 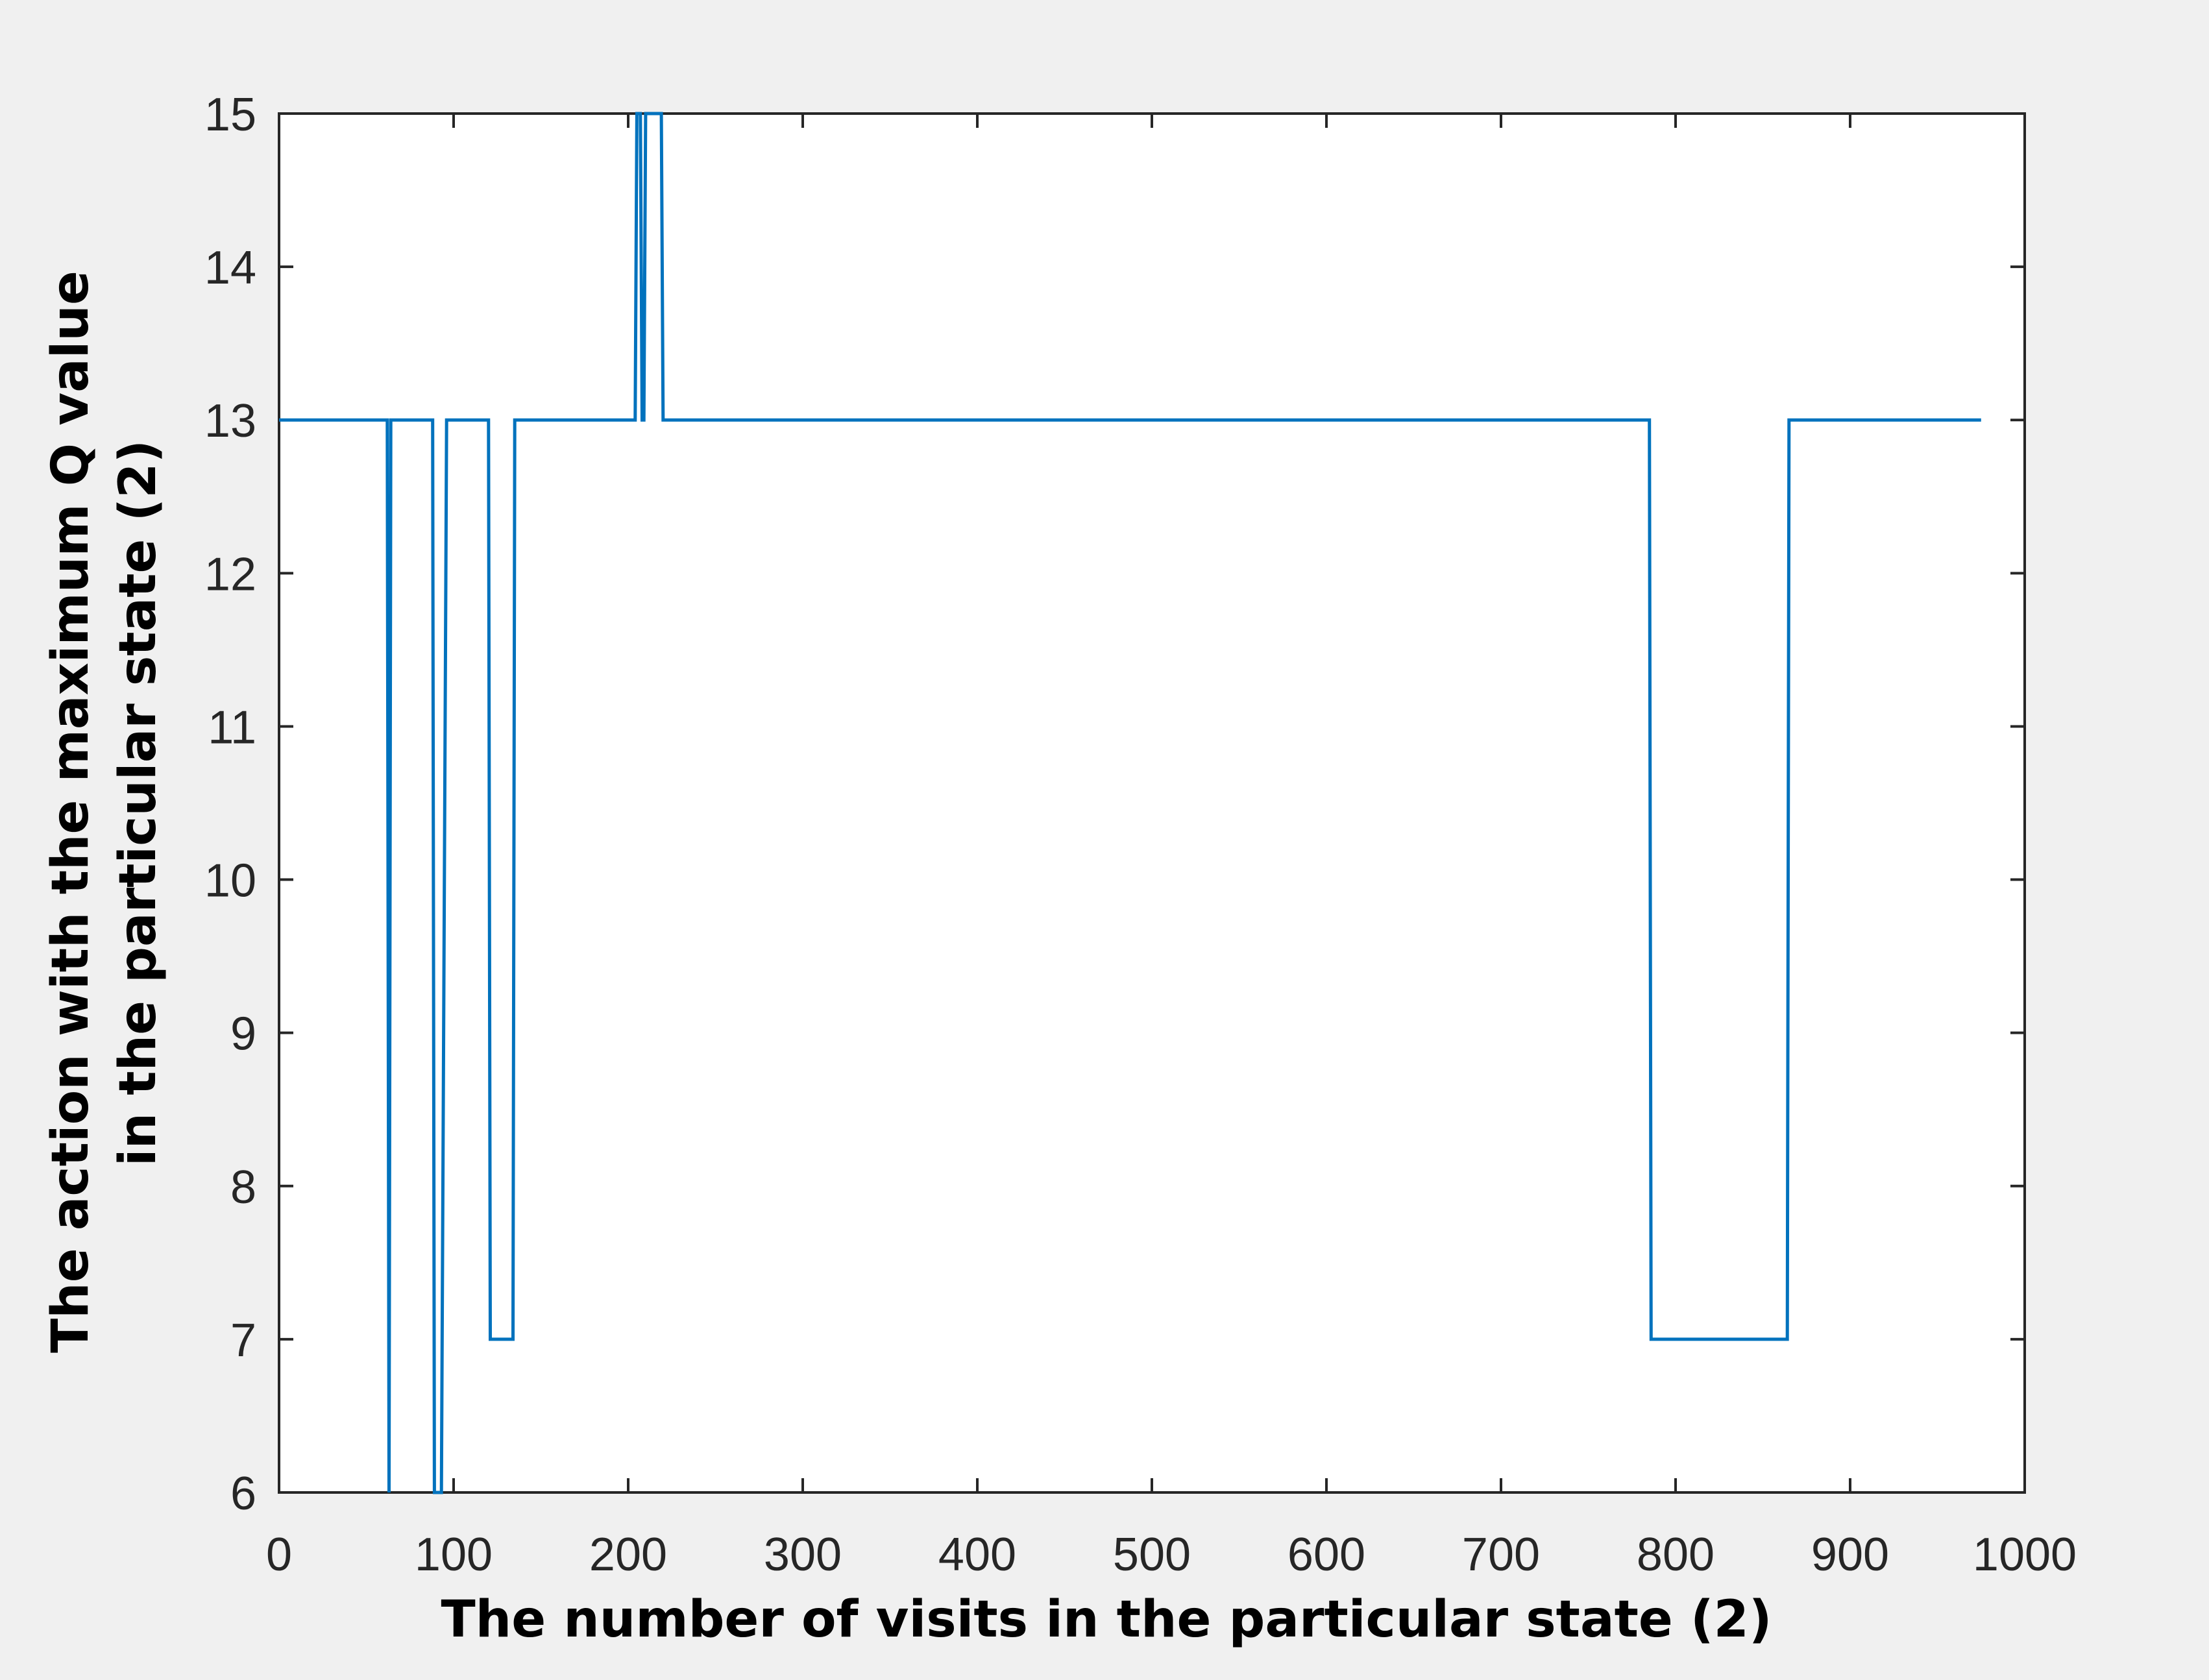 I want to click on y-tick-label: 8, so click(x=243, y=1188).